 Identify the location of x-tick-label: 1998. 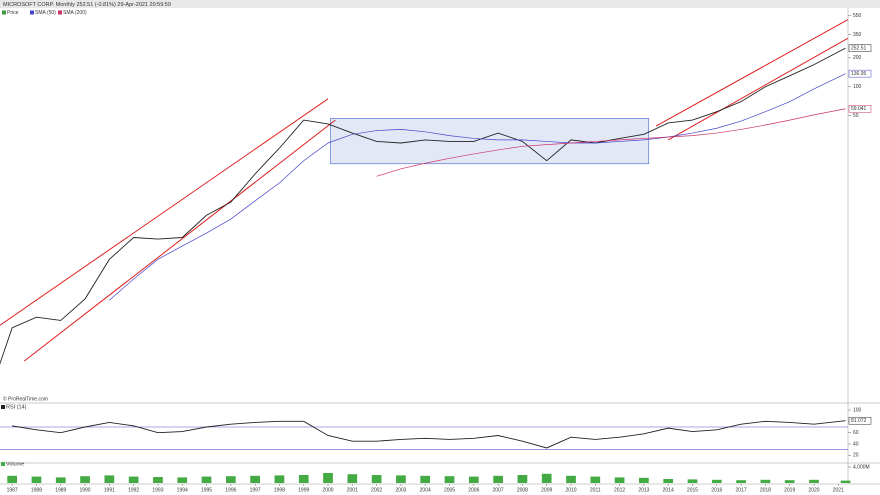
(279, 490).